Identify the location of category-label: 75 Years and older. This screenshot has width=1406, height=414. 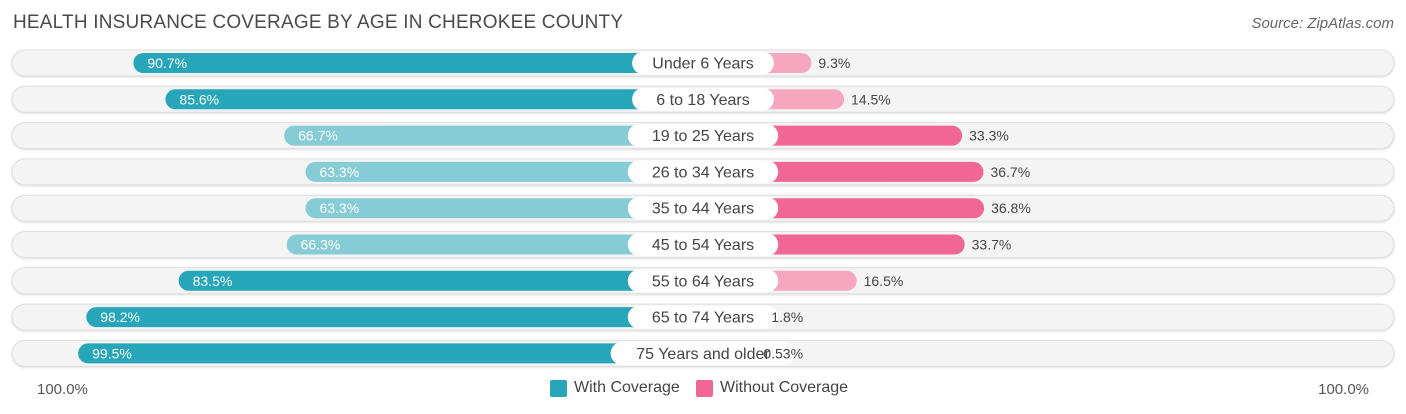
(703, 354).